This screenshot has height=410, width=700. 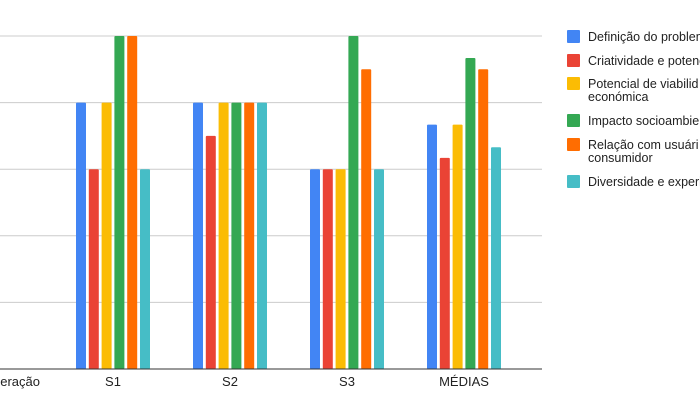 What do you see at coordinates (113, 381) in the screenshot?
I see `x-tick-label: S1` at bounding box center [113, 381].